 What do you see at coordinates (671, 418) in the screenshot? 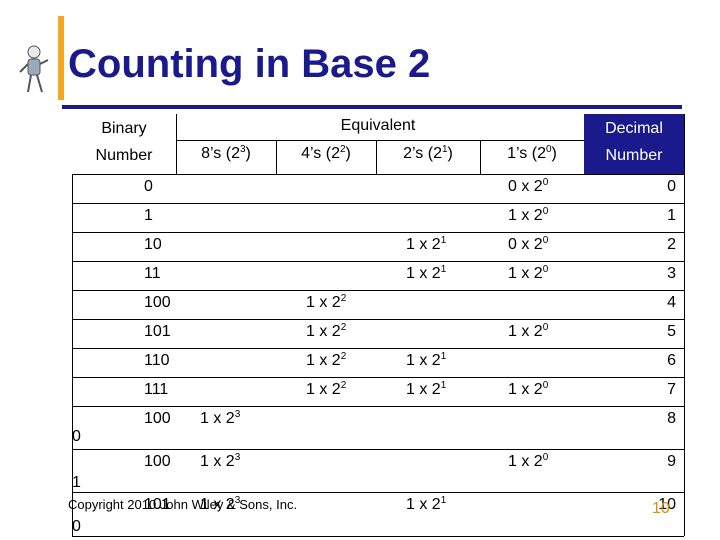
I see `decimal-value: 8` at bounding box center [671, 418].